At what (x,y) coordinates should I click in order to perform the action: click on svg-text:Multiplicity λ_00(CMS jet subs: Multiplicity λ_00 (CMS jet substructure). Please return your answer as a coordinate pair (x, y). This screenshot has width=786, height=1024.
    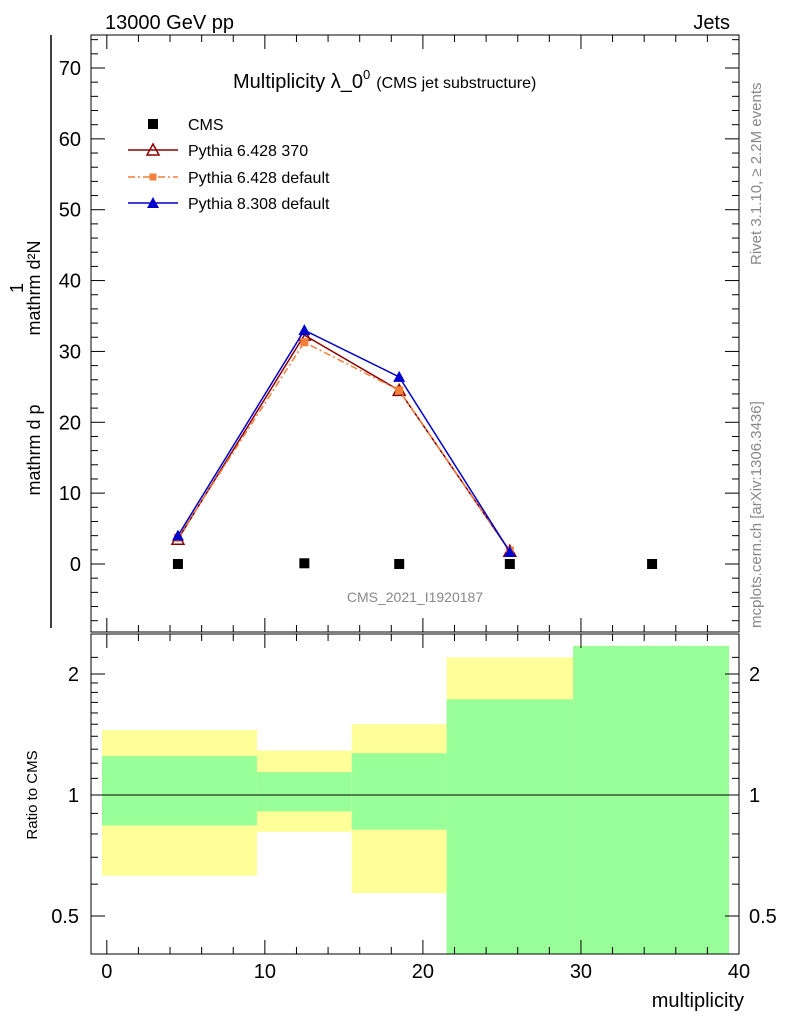
    Looking at the image, I should click on (384, 80).